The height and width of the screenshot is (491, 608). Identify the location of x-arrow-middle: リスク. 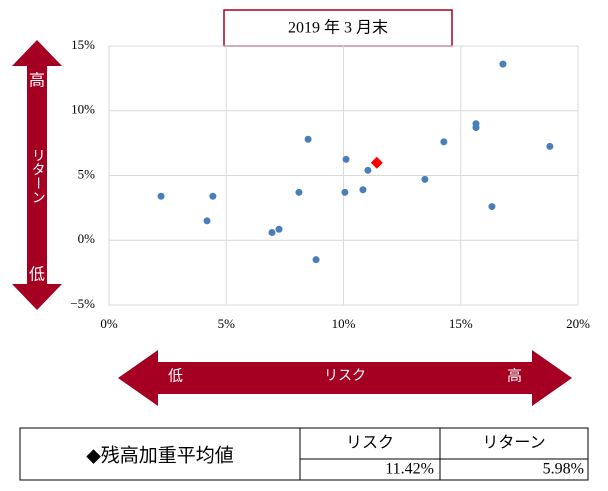
(345, 376).